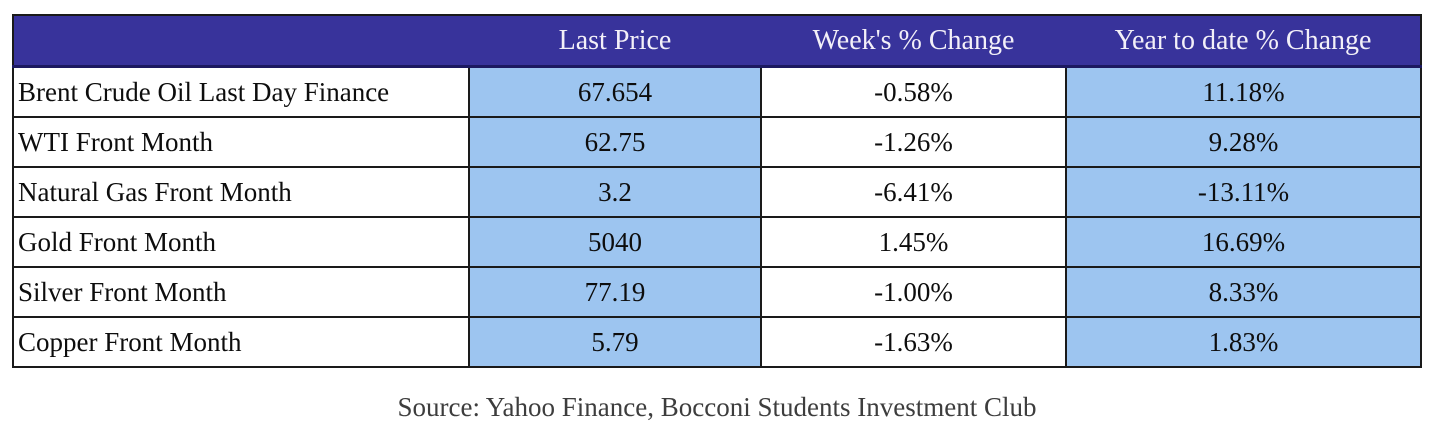  I want to click on commodity-name-cell: Silver Front Month, so click(241, 292).